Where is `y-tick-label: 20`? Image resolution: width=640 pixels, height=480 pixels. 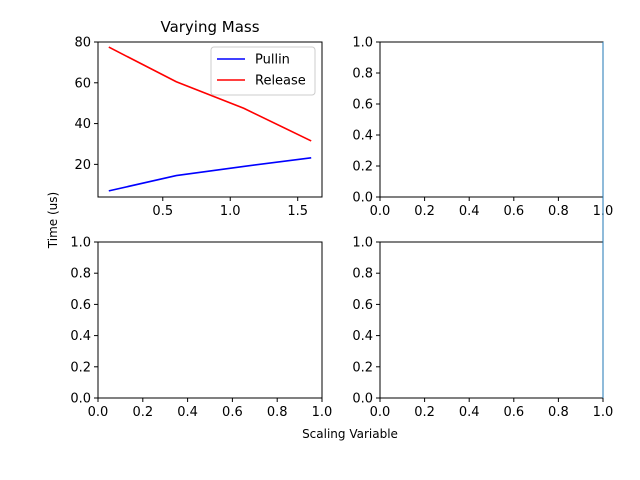 y-tick-label: 20 is located at coordinates (82, 165).